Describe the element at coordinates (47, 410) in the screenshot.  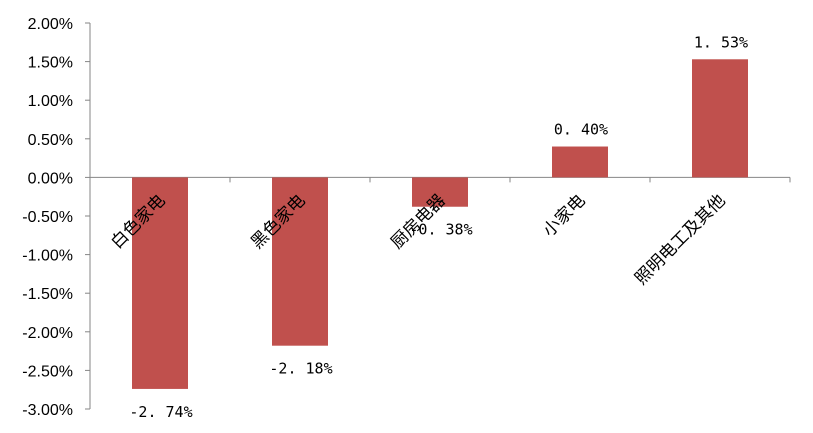
I see `y-tick-label: -3.00%` at that location.